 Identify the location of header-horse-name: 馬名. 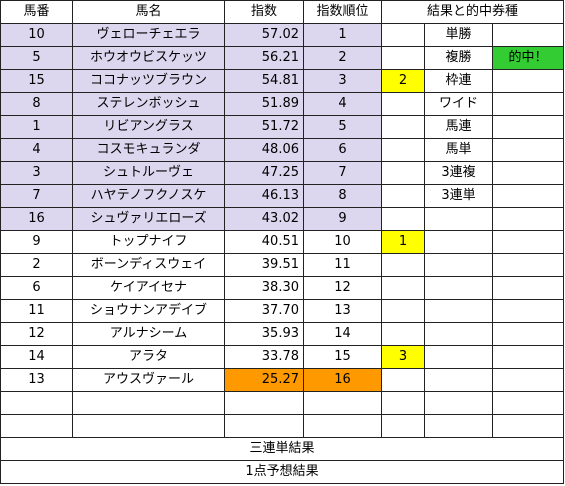
(148, 12).